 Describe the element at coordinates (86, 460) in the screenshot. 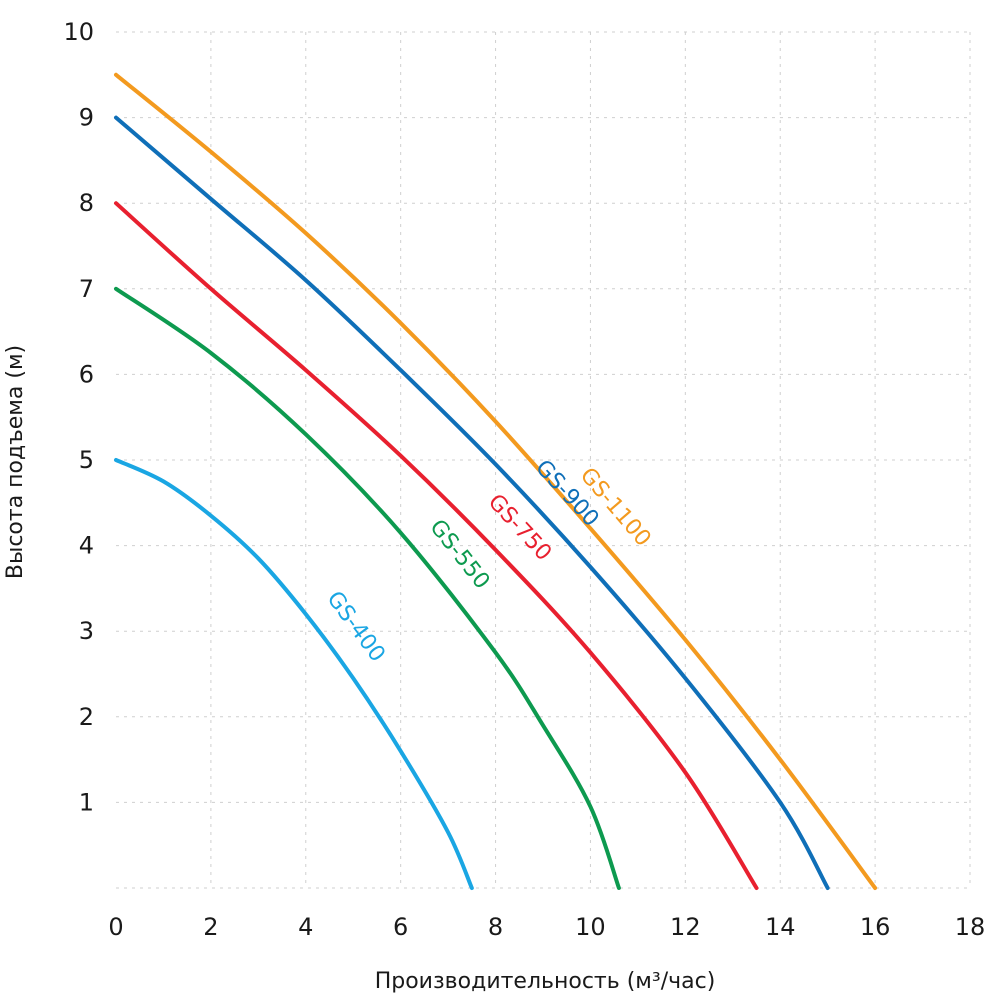

I see `y-tick-label: 5` at that location.